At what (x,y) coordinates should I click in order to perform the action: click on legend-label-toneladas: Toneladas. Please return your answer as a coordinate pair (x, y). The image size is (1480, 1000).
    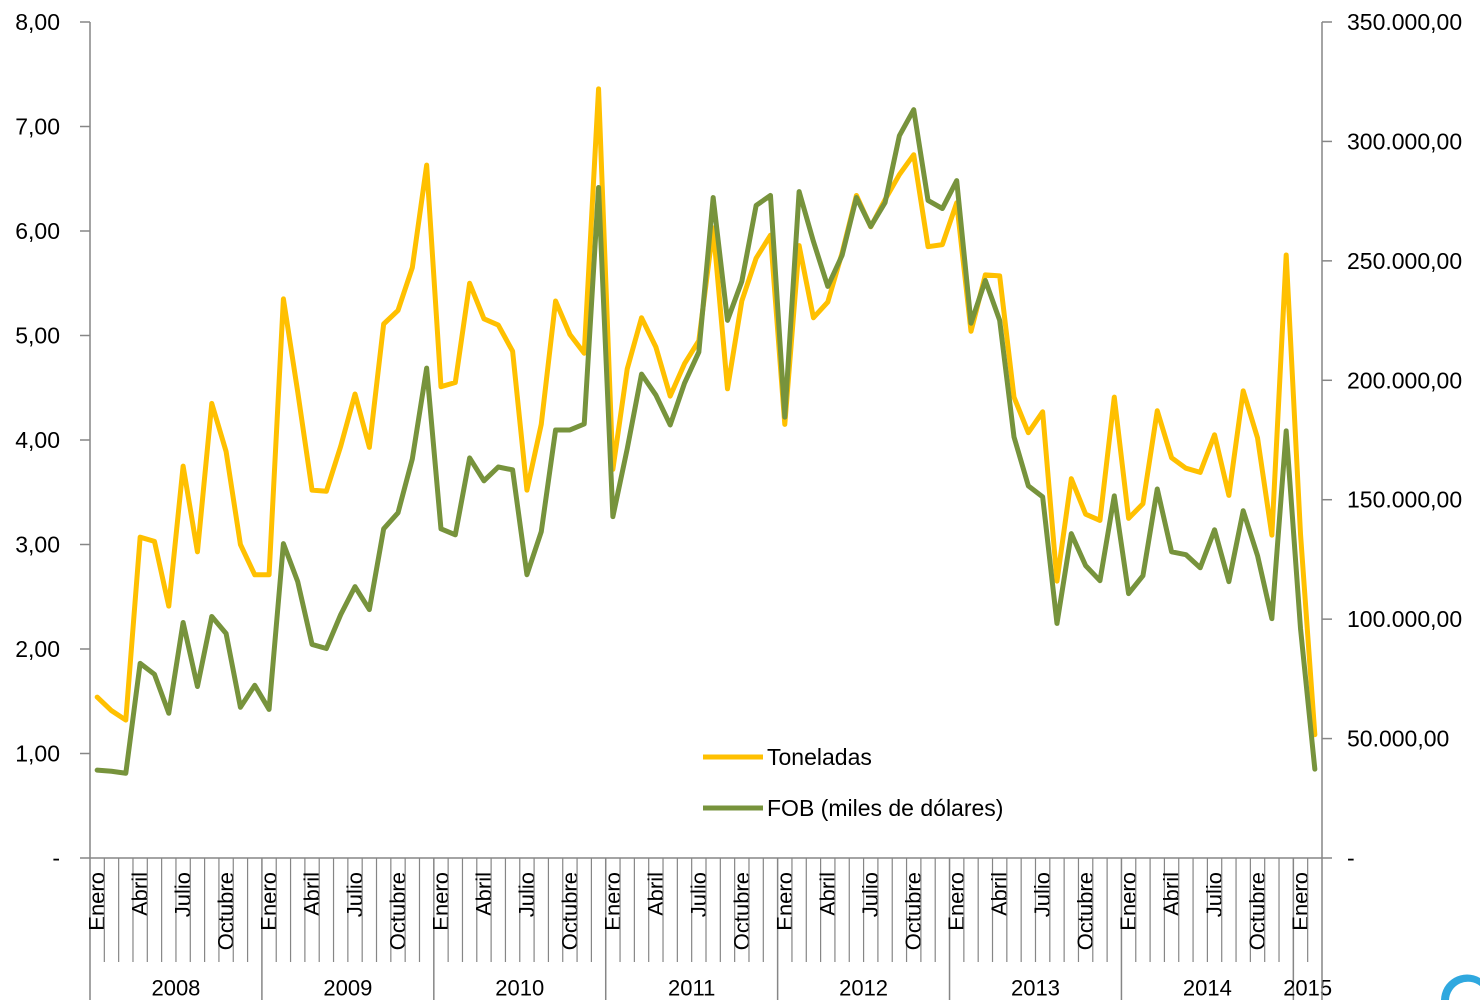
    Looking at the image, I should click on (819, 757).